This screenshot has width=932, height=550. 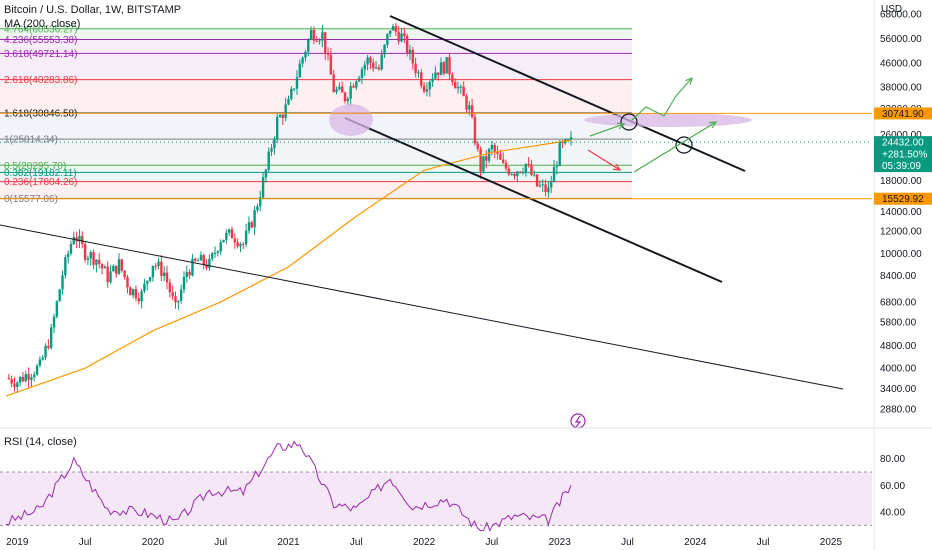 I want to click on lightning-icon, so click(x=578, y=421).